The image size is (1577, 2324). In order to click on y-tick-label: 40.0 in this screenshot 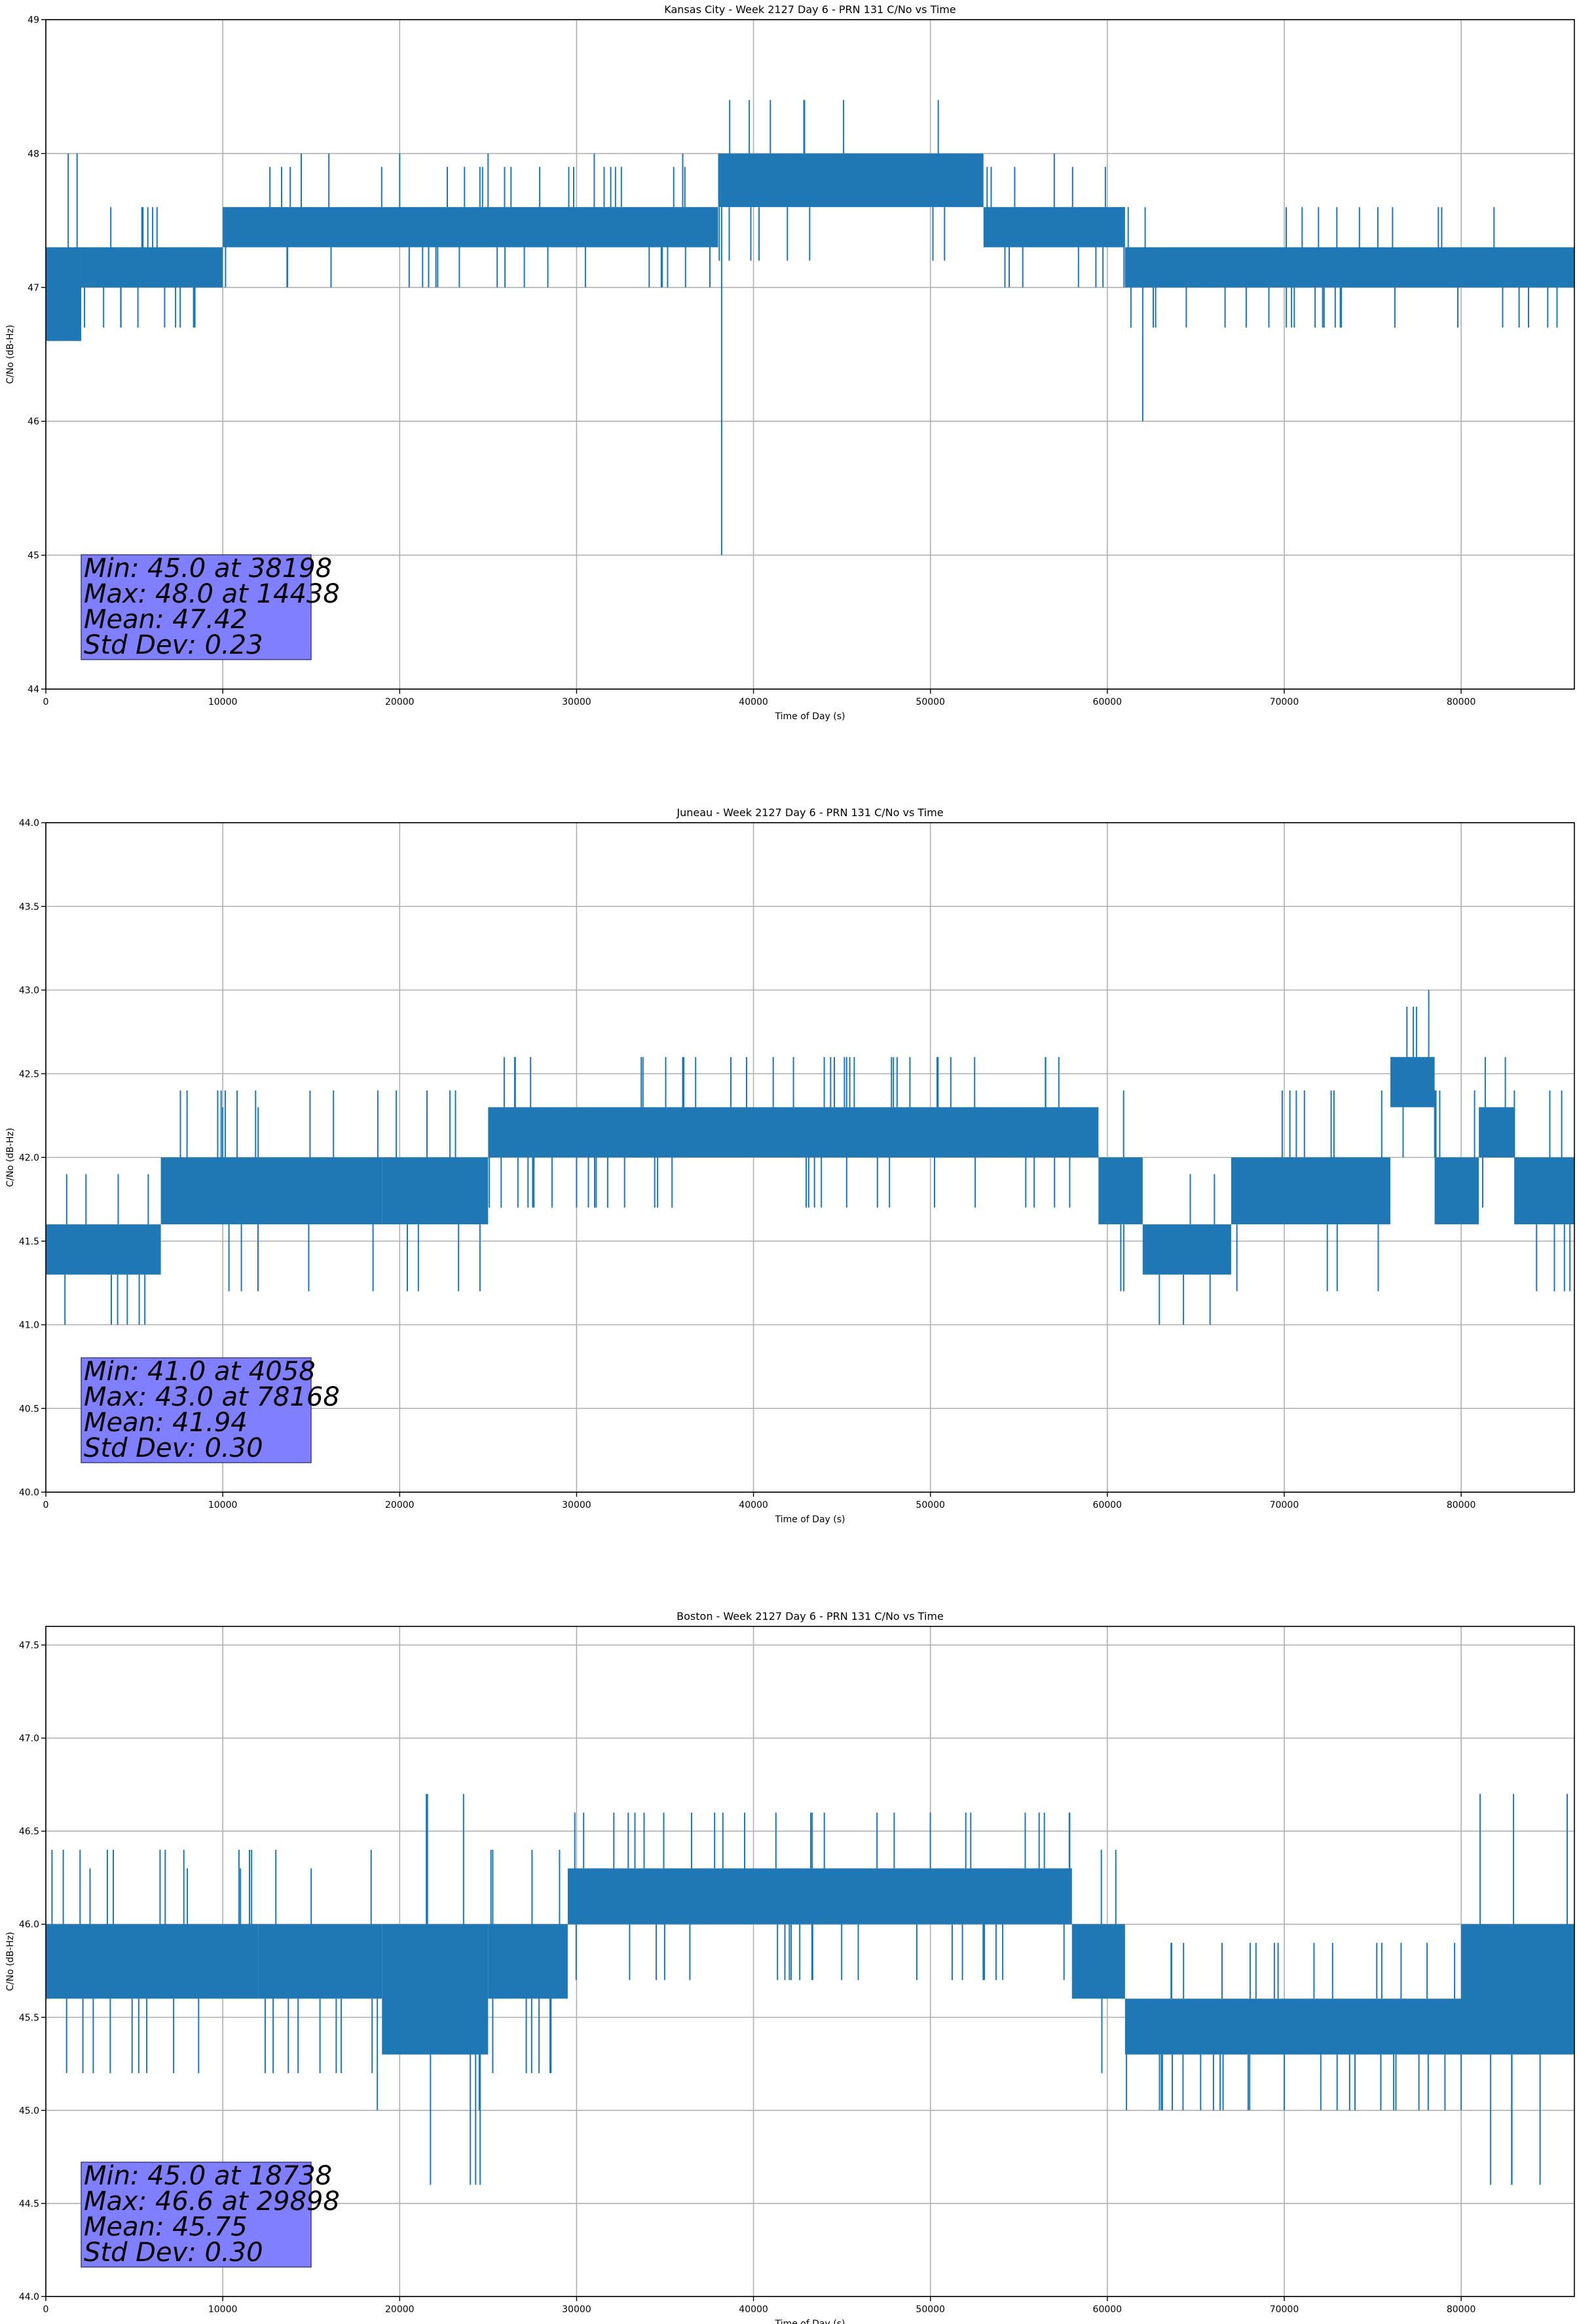, I will do `click(29, 1493)`.